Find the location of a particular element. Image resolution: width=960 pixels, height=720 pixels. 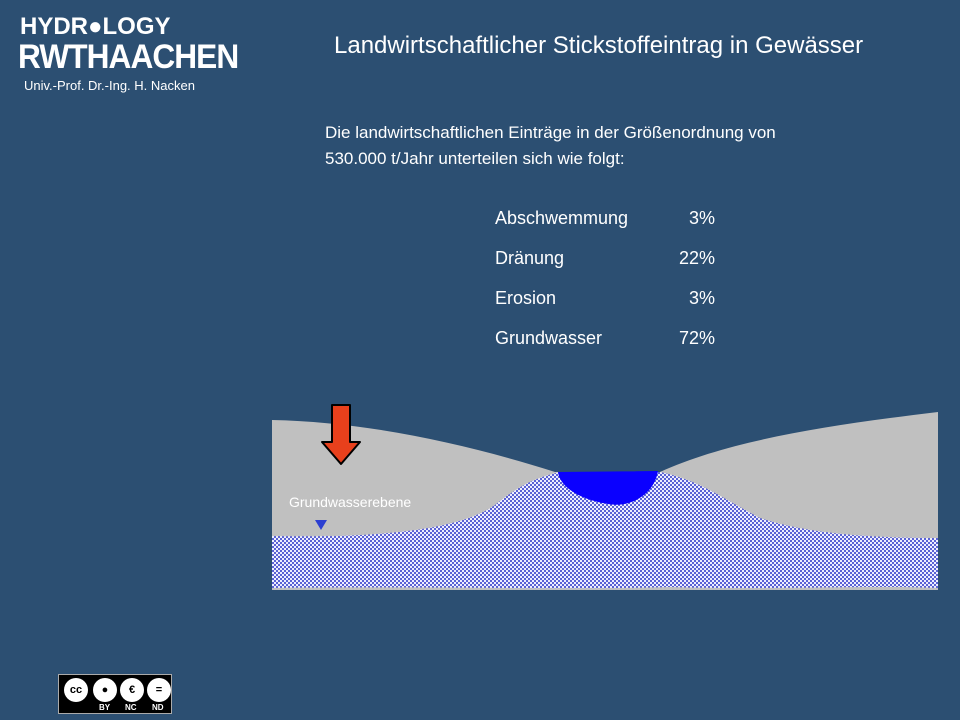

logo-rwth-text: RWTHAACHEN is located at coordinates (128, 57).